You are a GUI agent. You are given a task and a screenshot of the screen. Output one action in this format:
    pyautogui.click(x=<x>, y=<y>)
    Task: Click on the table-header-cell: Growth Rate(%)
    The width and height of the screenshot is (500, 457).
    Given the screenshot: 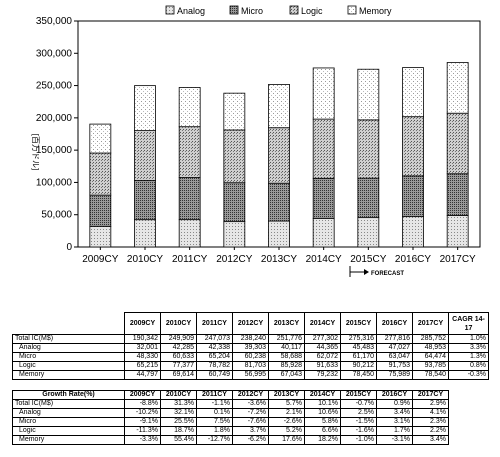 What is the action you would take?
    pyautogui.click(x=68, y=395)
    